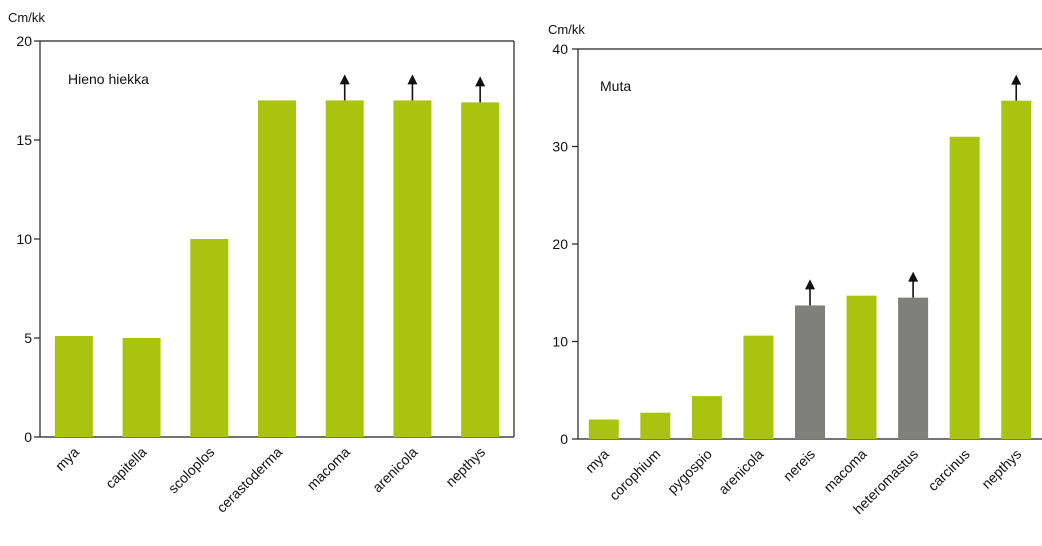  I want to click on bar-scoloplos, so click(209, 338).